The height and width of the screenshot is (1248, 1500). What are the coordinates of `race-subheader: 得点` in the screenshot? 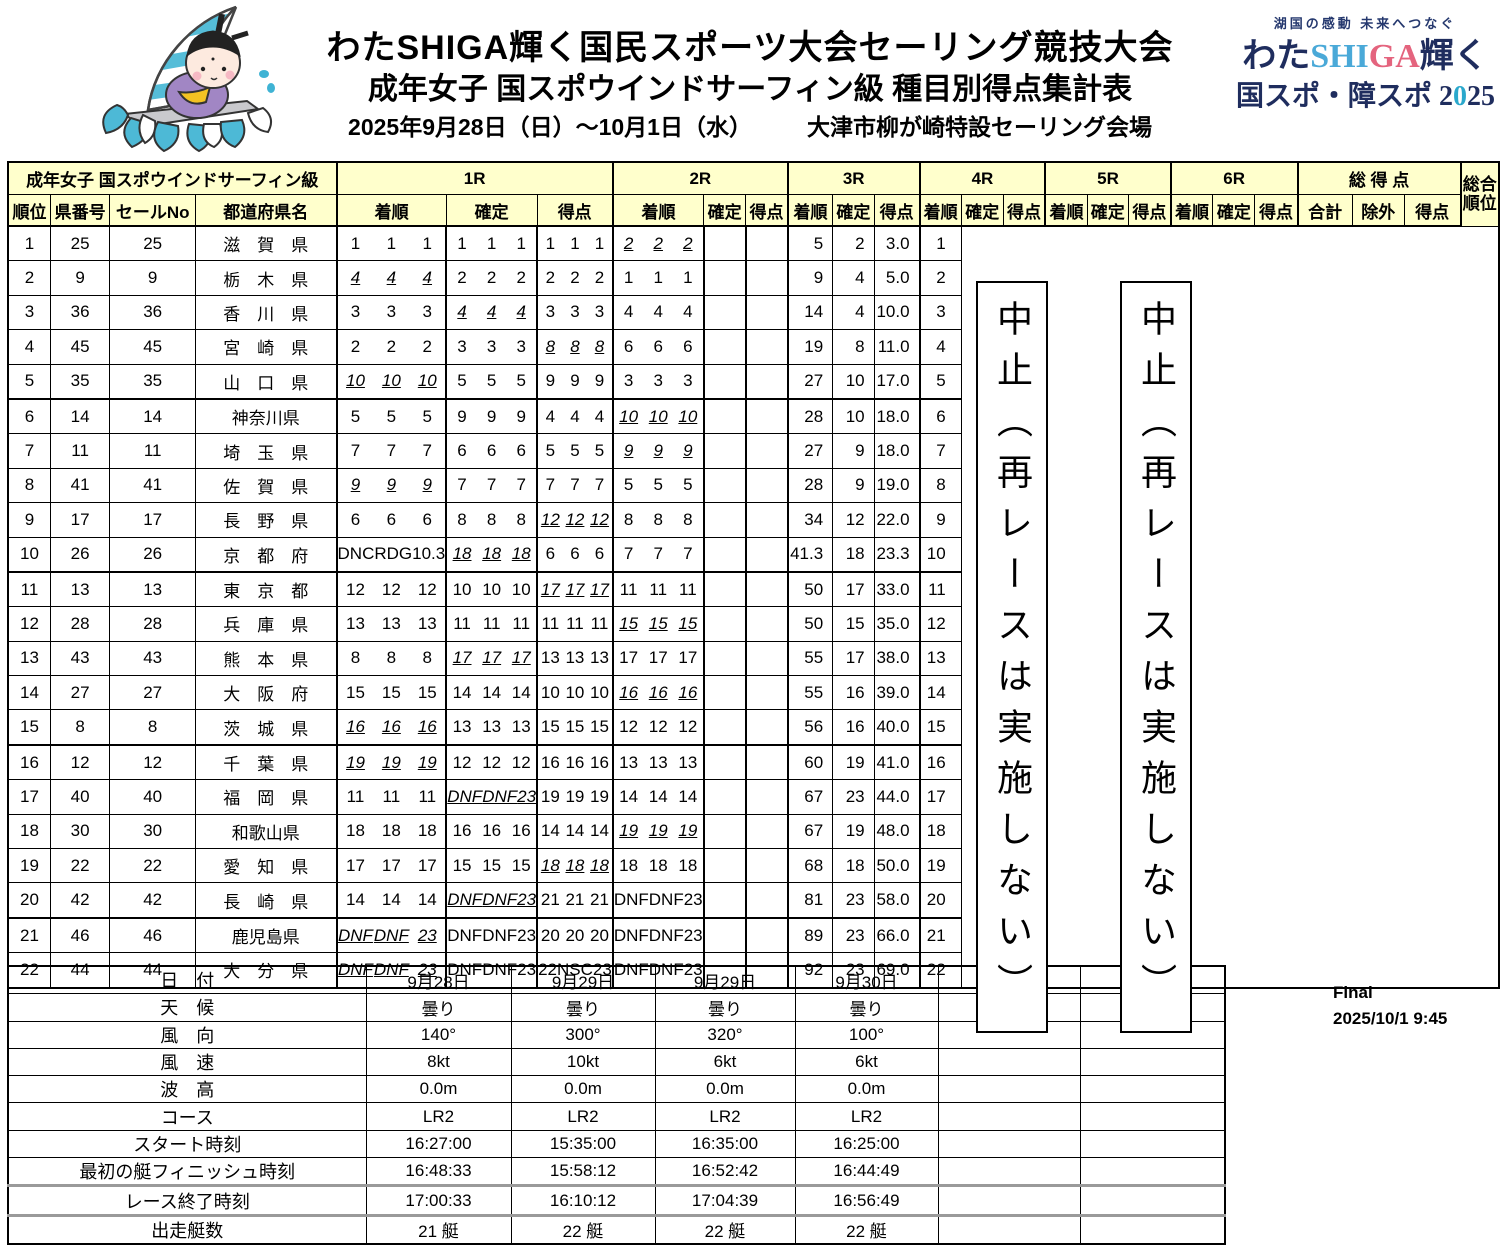 It's located at (767, 210).